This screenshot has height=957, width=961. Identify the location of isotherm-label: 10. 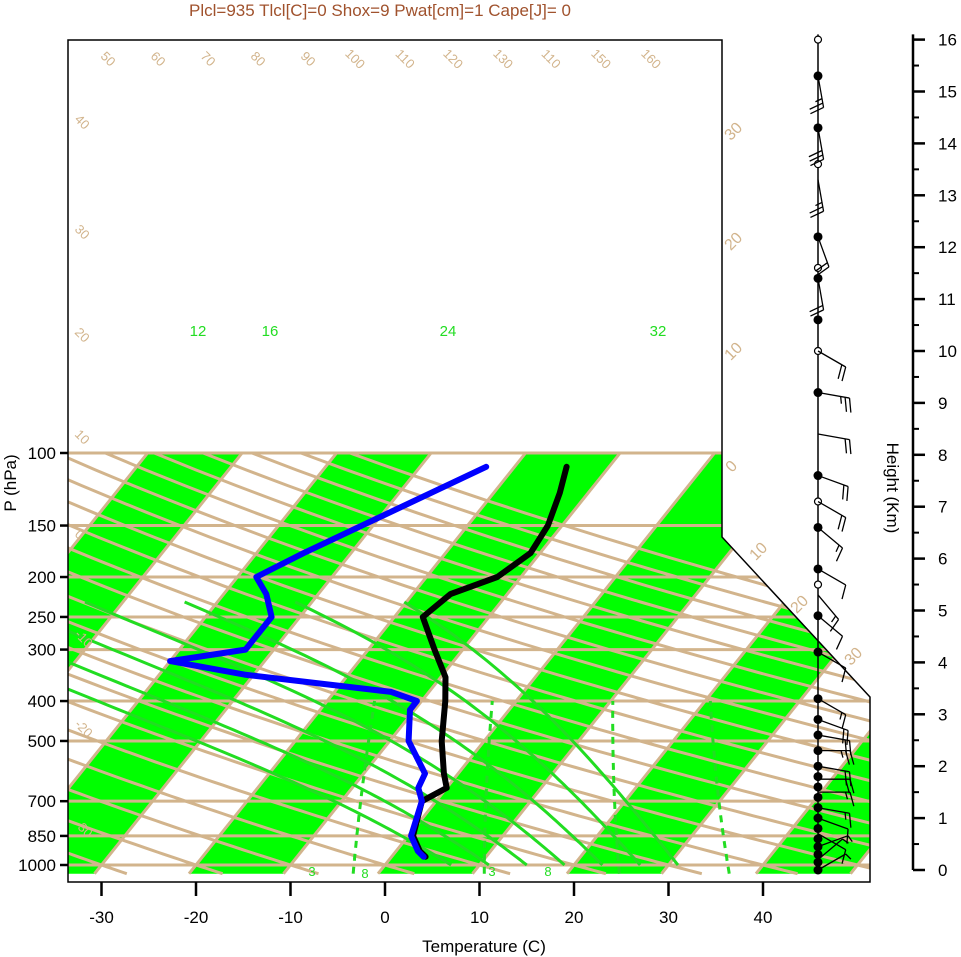
(734, 351).